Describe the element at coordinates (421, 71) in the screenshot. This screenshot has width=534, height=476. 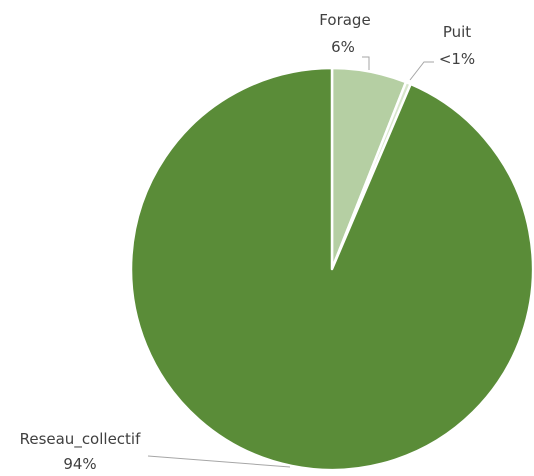
I see `leader-line-puit` at that location.